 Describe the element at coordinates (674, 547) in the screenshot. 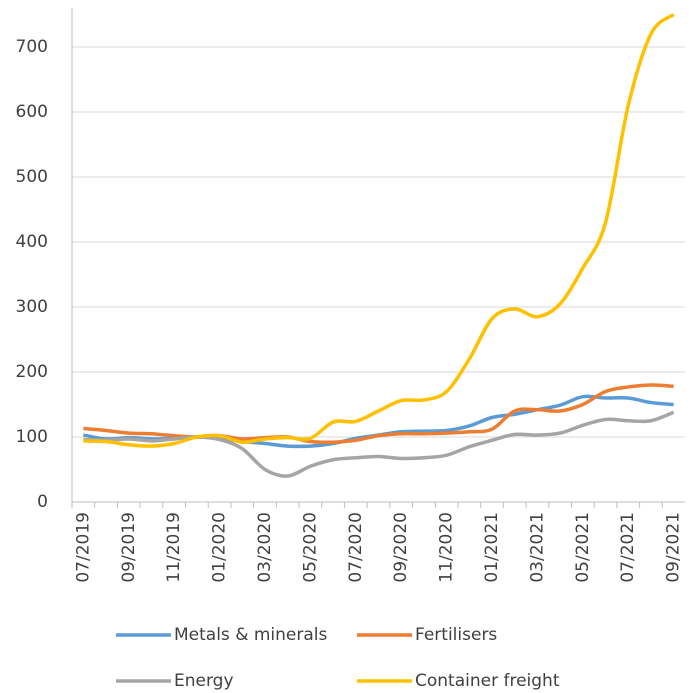

I see `x-tick-label: 09/2021` at that location.